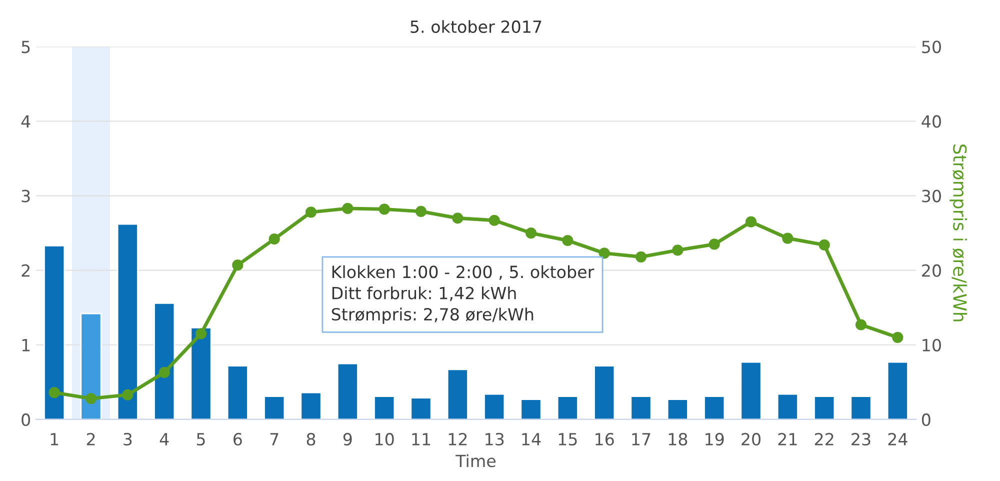 The image size is (1000, 481). What do you see at coordinates (54, 439) in the screenshot?
I see `x-tick-label: 1` at bounding box center [54, 439].